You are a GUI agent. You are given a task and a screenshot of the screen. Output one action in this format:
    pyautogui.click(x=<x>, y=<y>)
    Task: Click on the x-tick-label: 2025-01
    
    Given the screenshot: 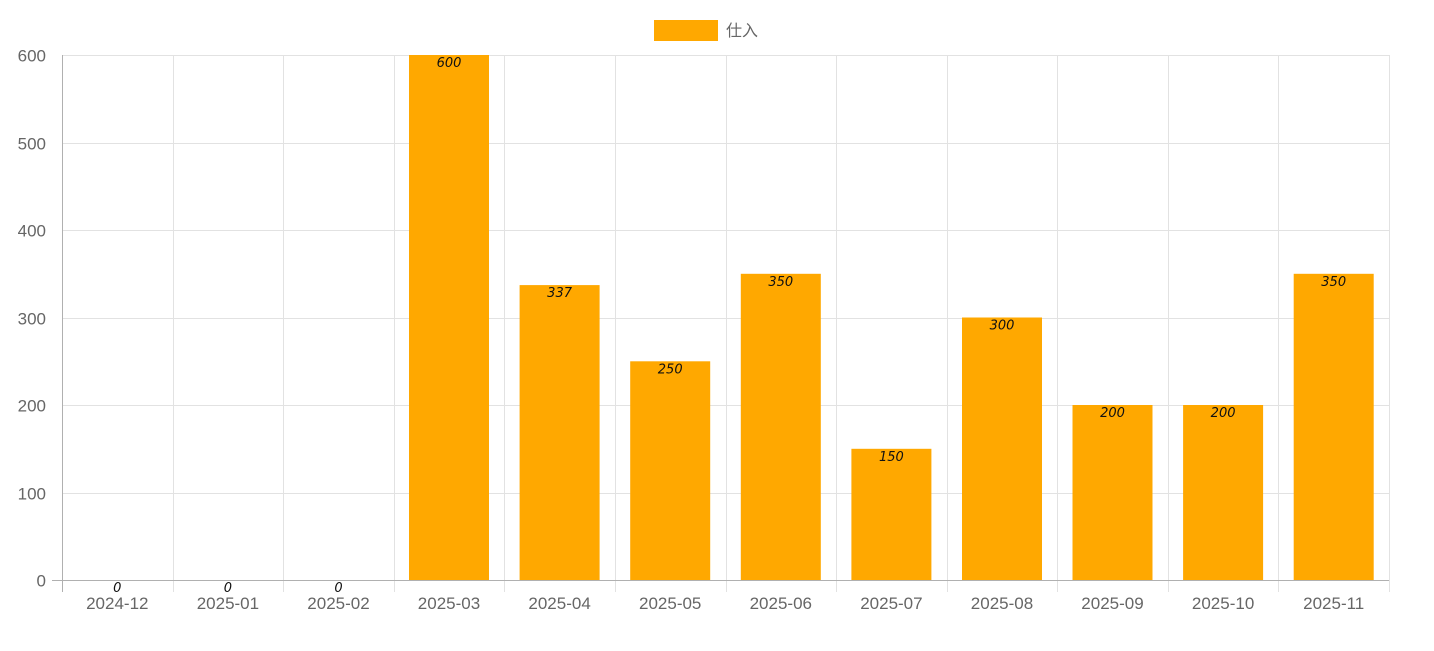 What is the action you would take?
    pyautogui.click(x=228, y=603)
    